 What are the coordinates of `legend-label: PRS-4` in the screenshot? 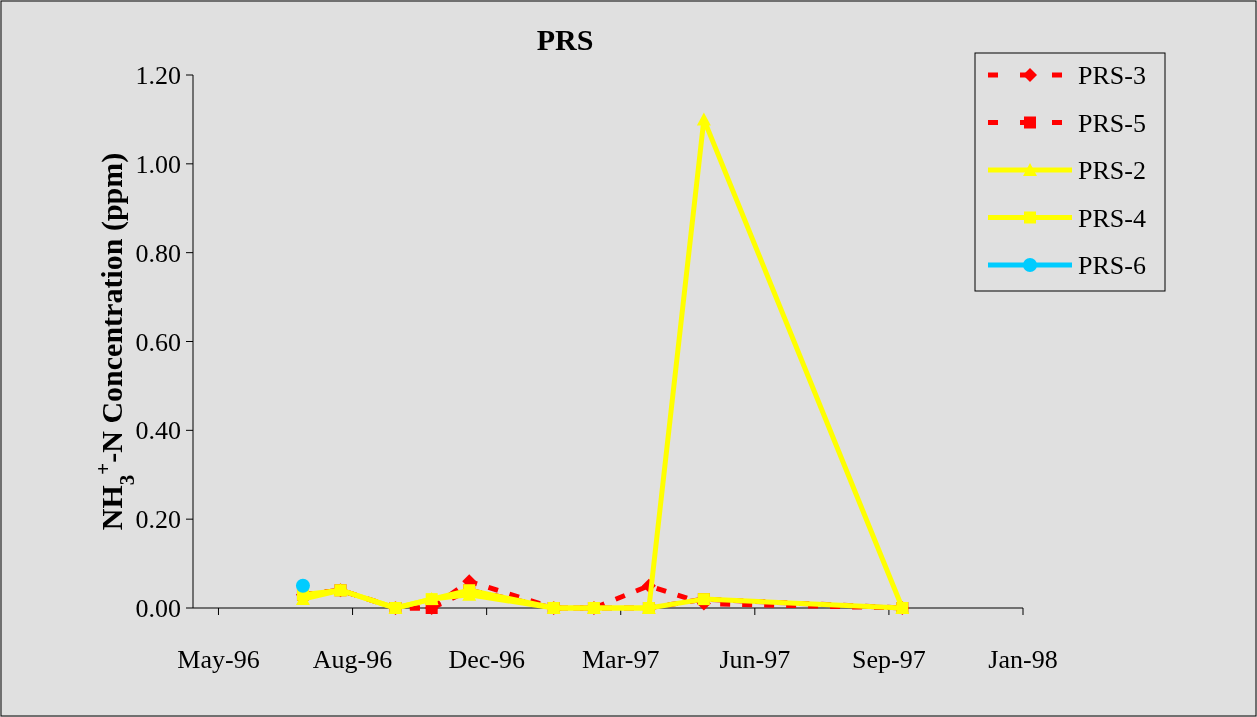 It's located at (1112, 218).